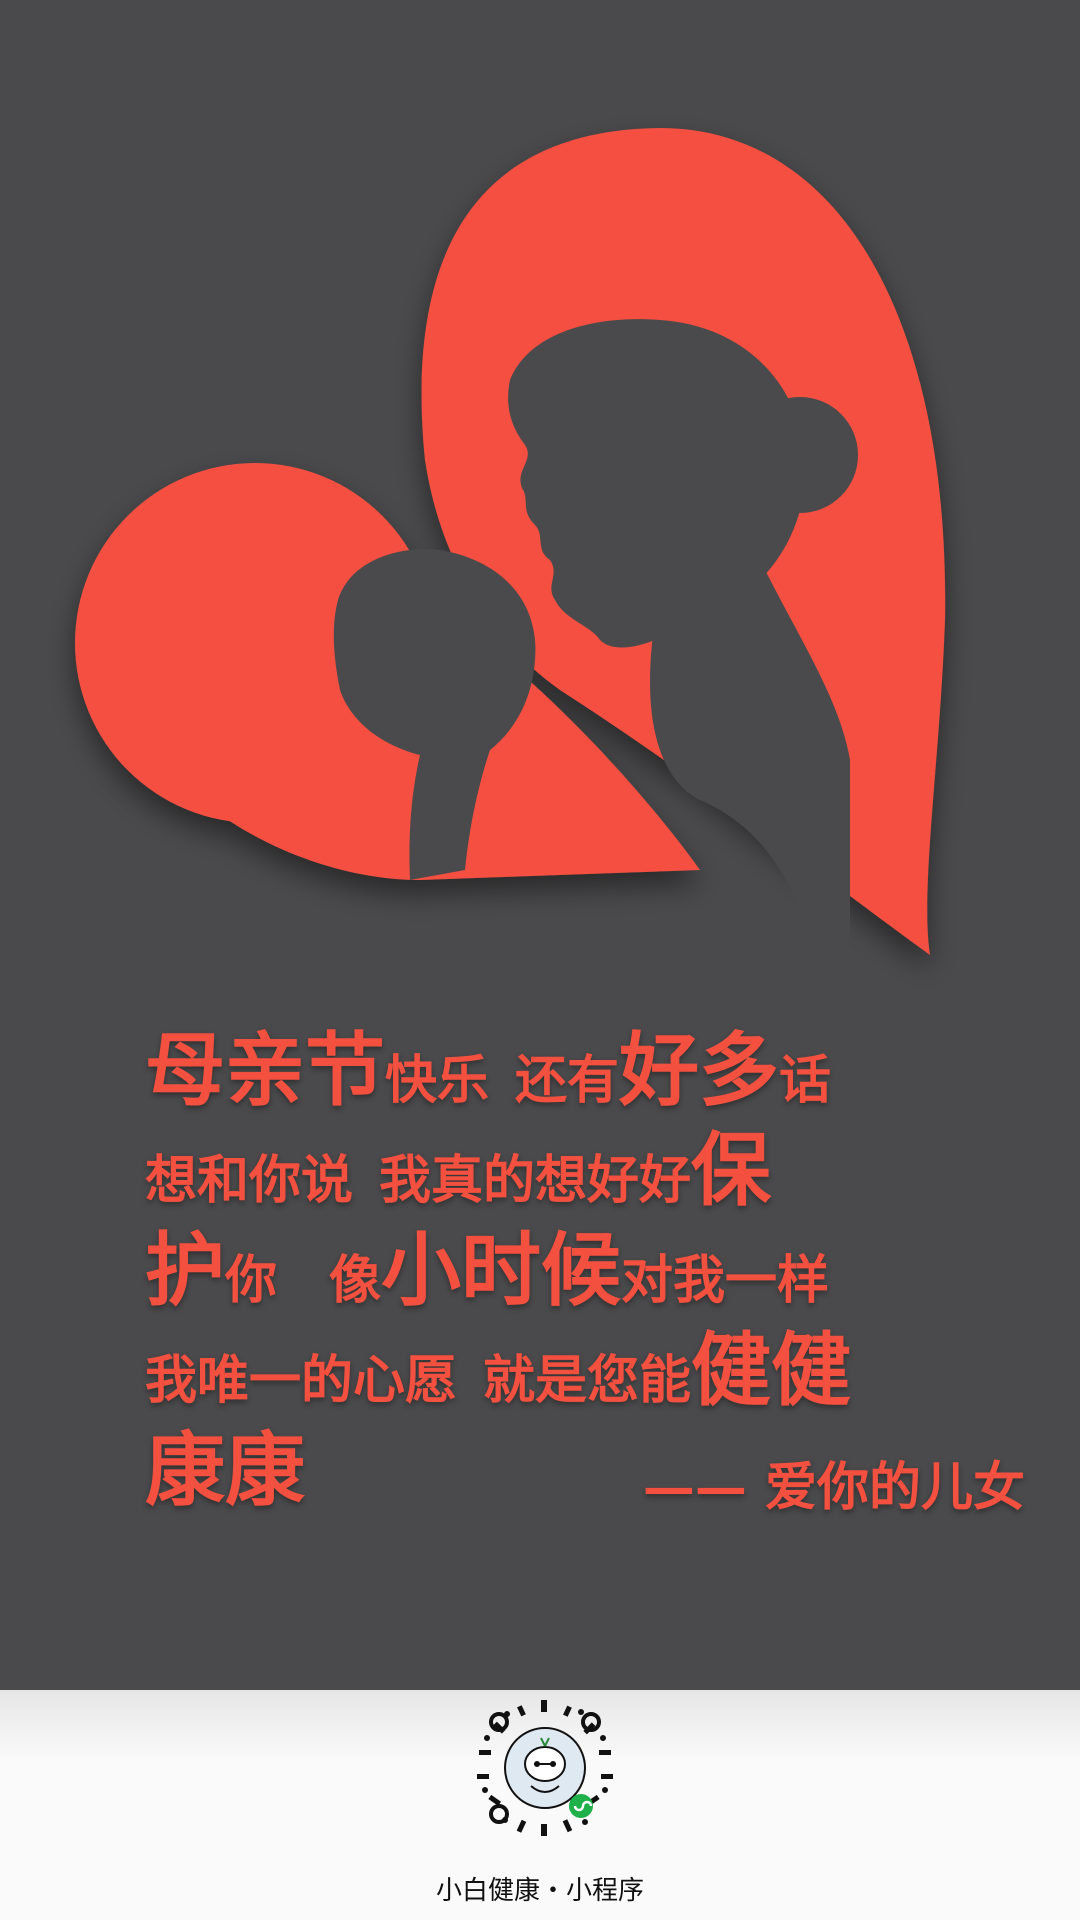 The width and height of the screenshot is (1080, 1920). Describe the element at coordinates (833, 1487) in the screenshot. I see `signature: —— 爱你的儿女` at that location.